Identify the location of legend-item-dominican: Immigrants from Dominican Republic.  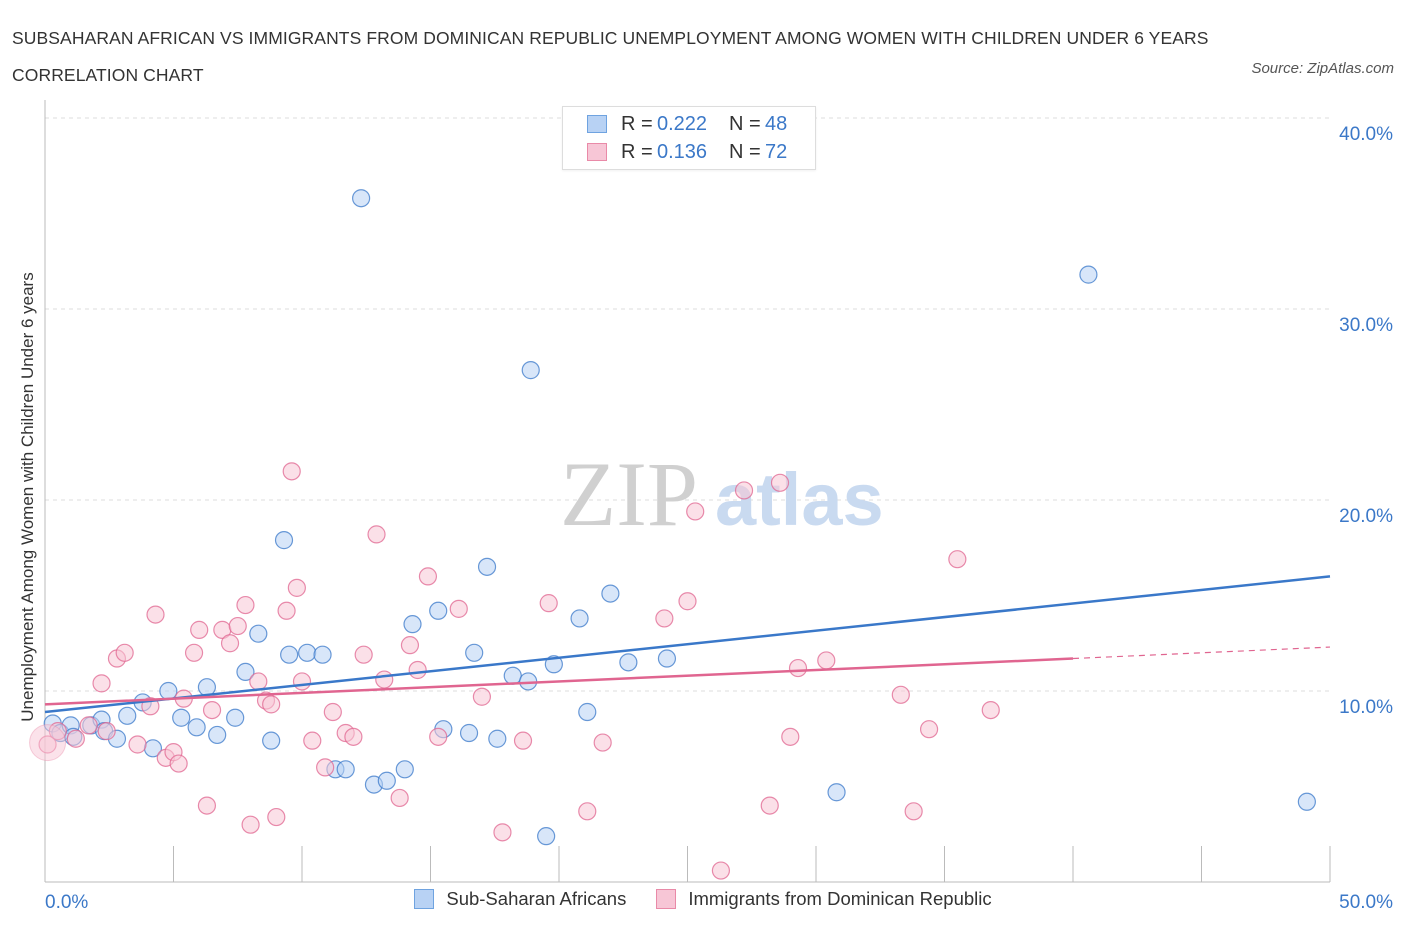
(824, 899).